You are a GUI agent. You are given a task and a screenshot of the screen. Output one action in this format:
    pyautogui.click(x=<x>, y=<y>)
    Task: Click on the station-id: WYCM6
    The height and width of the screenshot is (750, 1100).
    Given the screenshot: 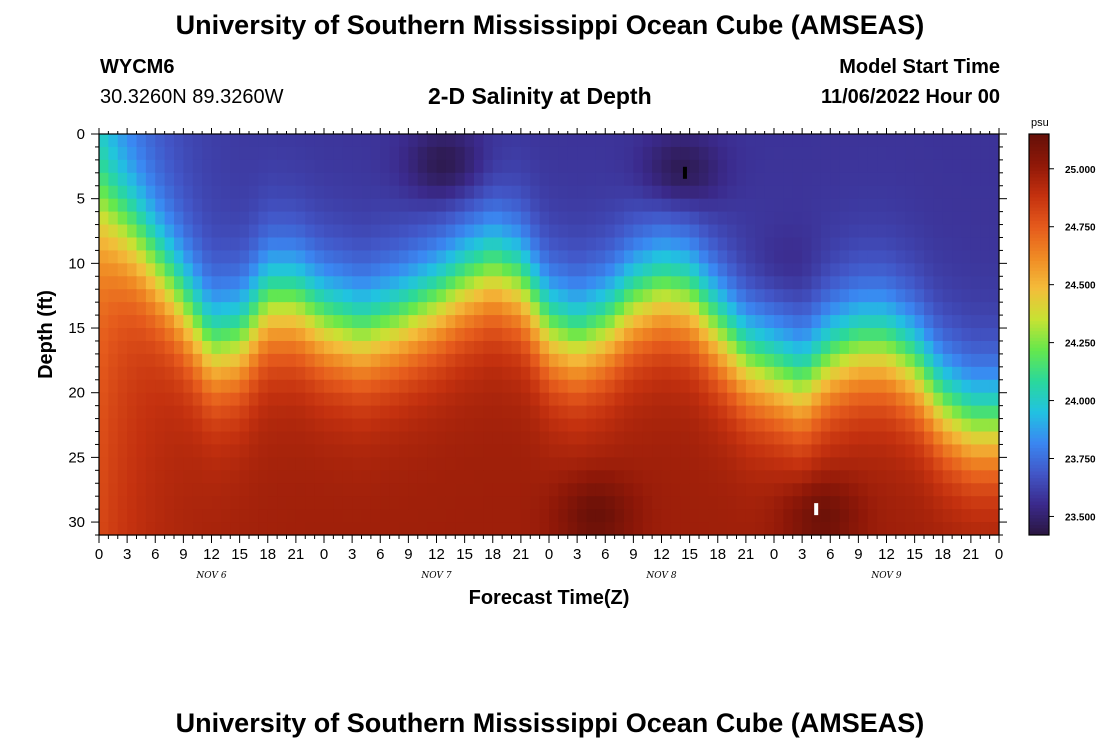 What is the action you would take?
    pyautogui.click(x=137, y=67)
    